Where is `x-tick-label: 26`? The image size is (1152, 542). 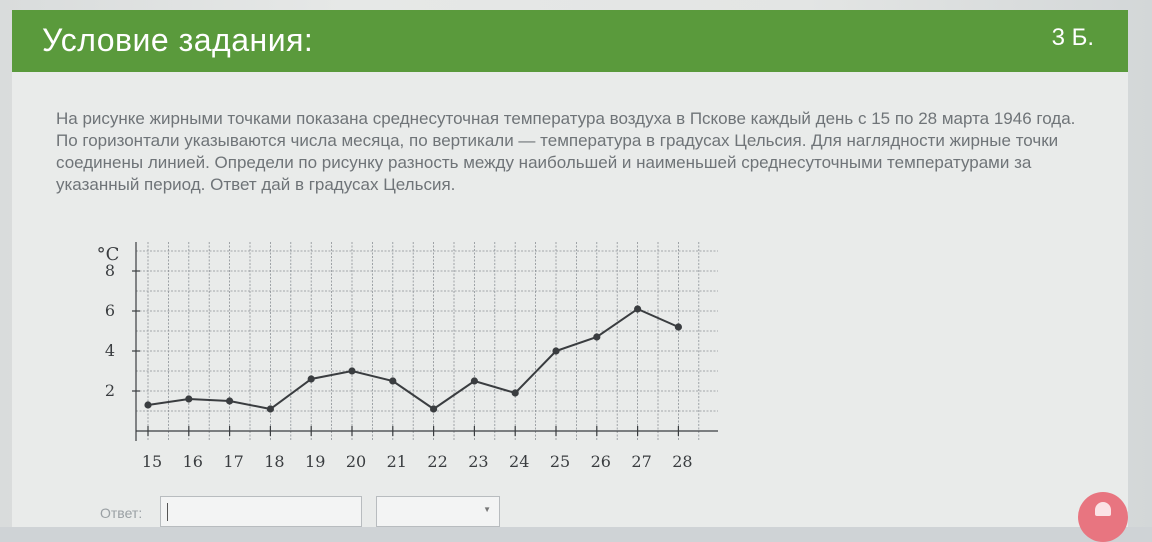
x-tick-label: 26 is located at coordinates (601, 461).